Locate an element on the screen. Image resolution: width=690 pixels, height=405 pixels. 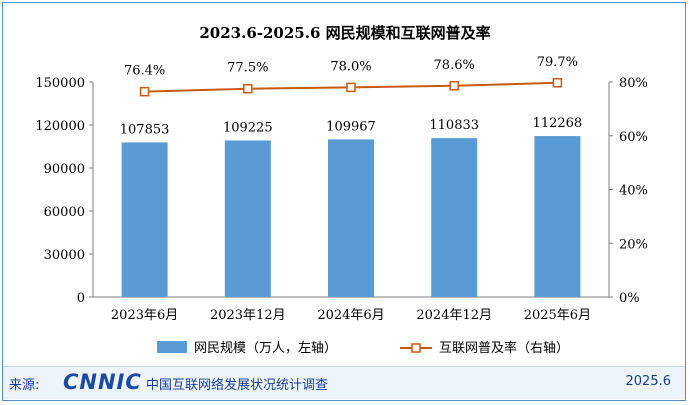
left-tick-label: 90000 is located at coordinates (64, 169).